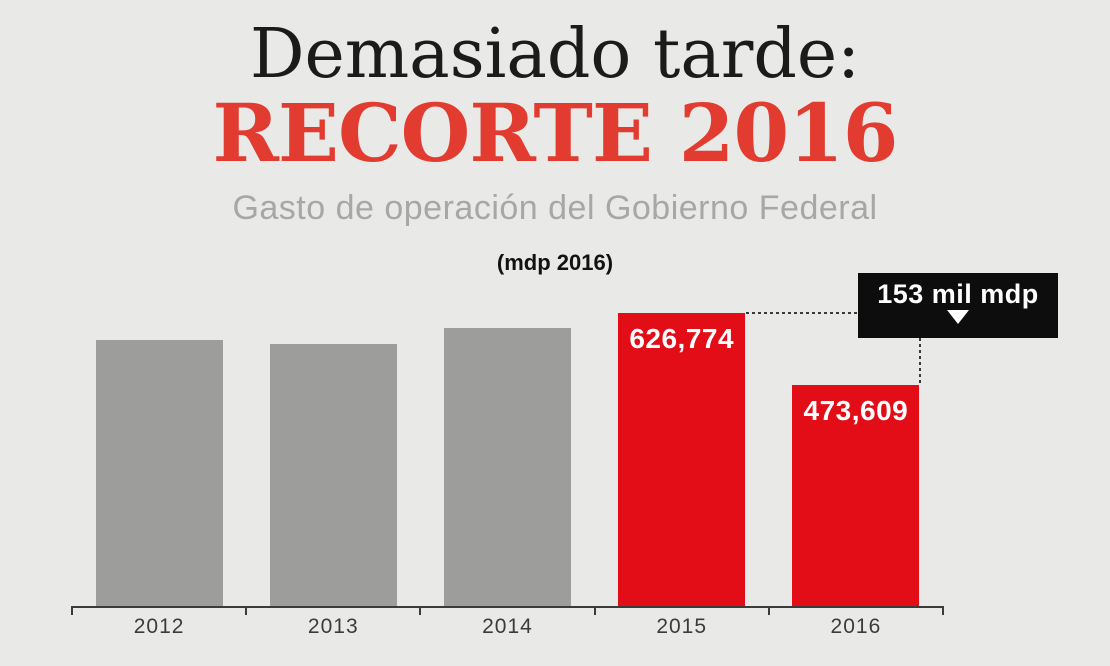  What do you see at coordinates (507, 626) in the screenshot?
I see `x-axis-label-2014: 2014` at bounding box center [507, 626].